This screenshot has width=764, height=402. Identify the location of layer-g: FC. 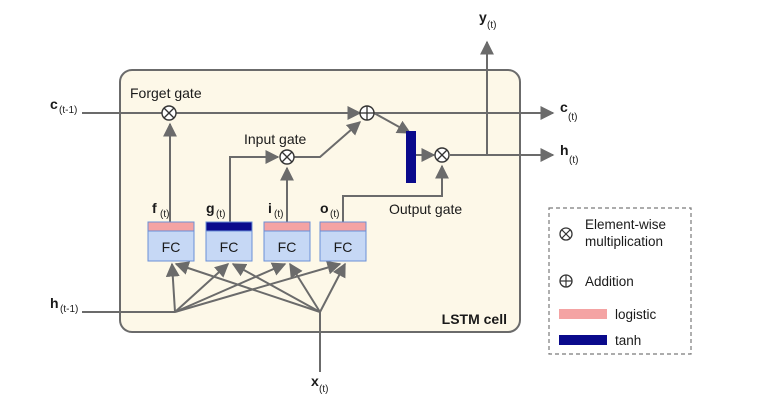
(229, 241).